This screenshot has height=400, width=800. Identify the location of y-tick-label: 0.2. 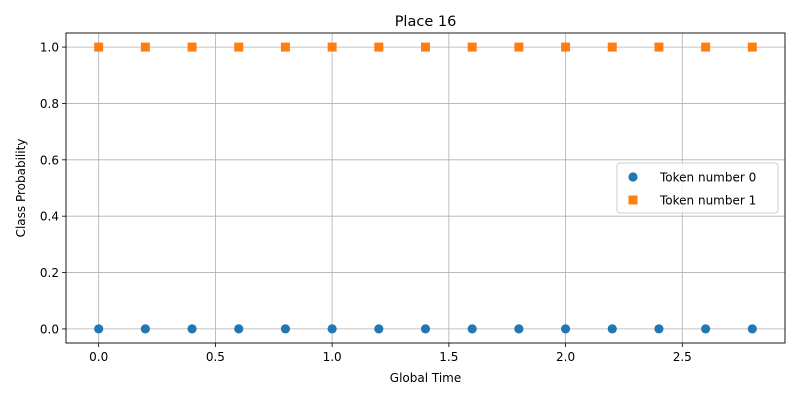
(49, 273).